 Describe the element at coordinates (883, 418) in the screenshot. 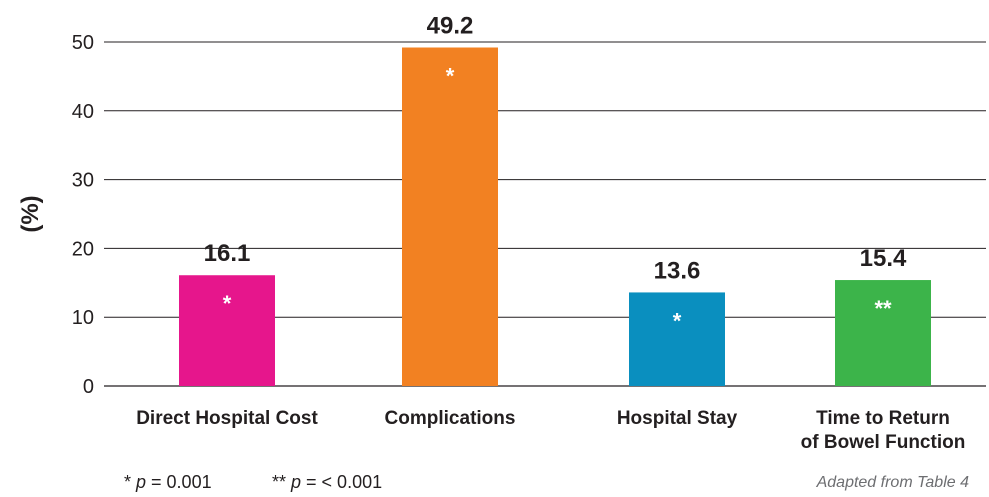

I see `x-category-label: Time to Return` at that location.